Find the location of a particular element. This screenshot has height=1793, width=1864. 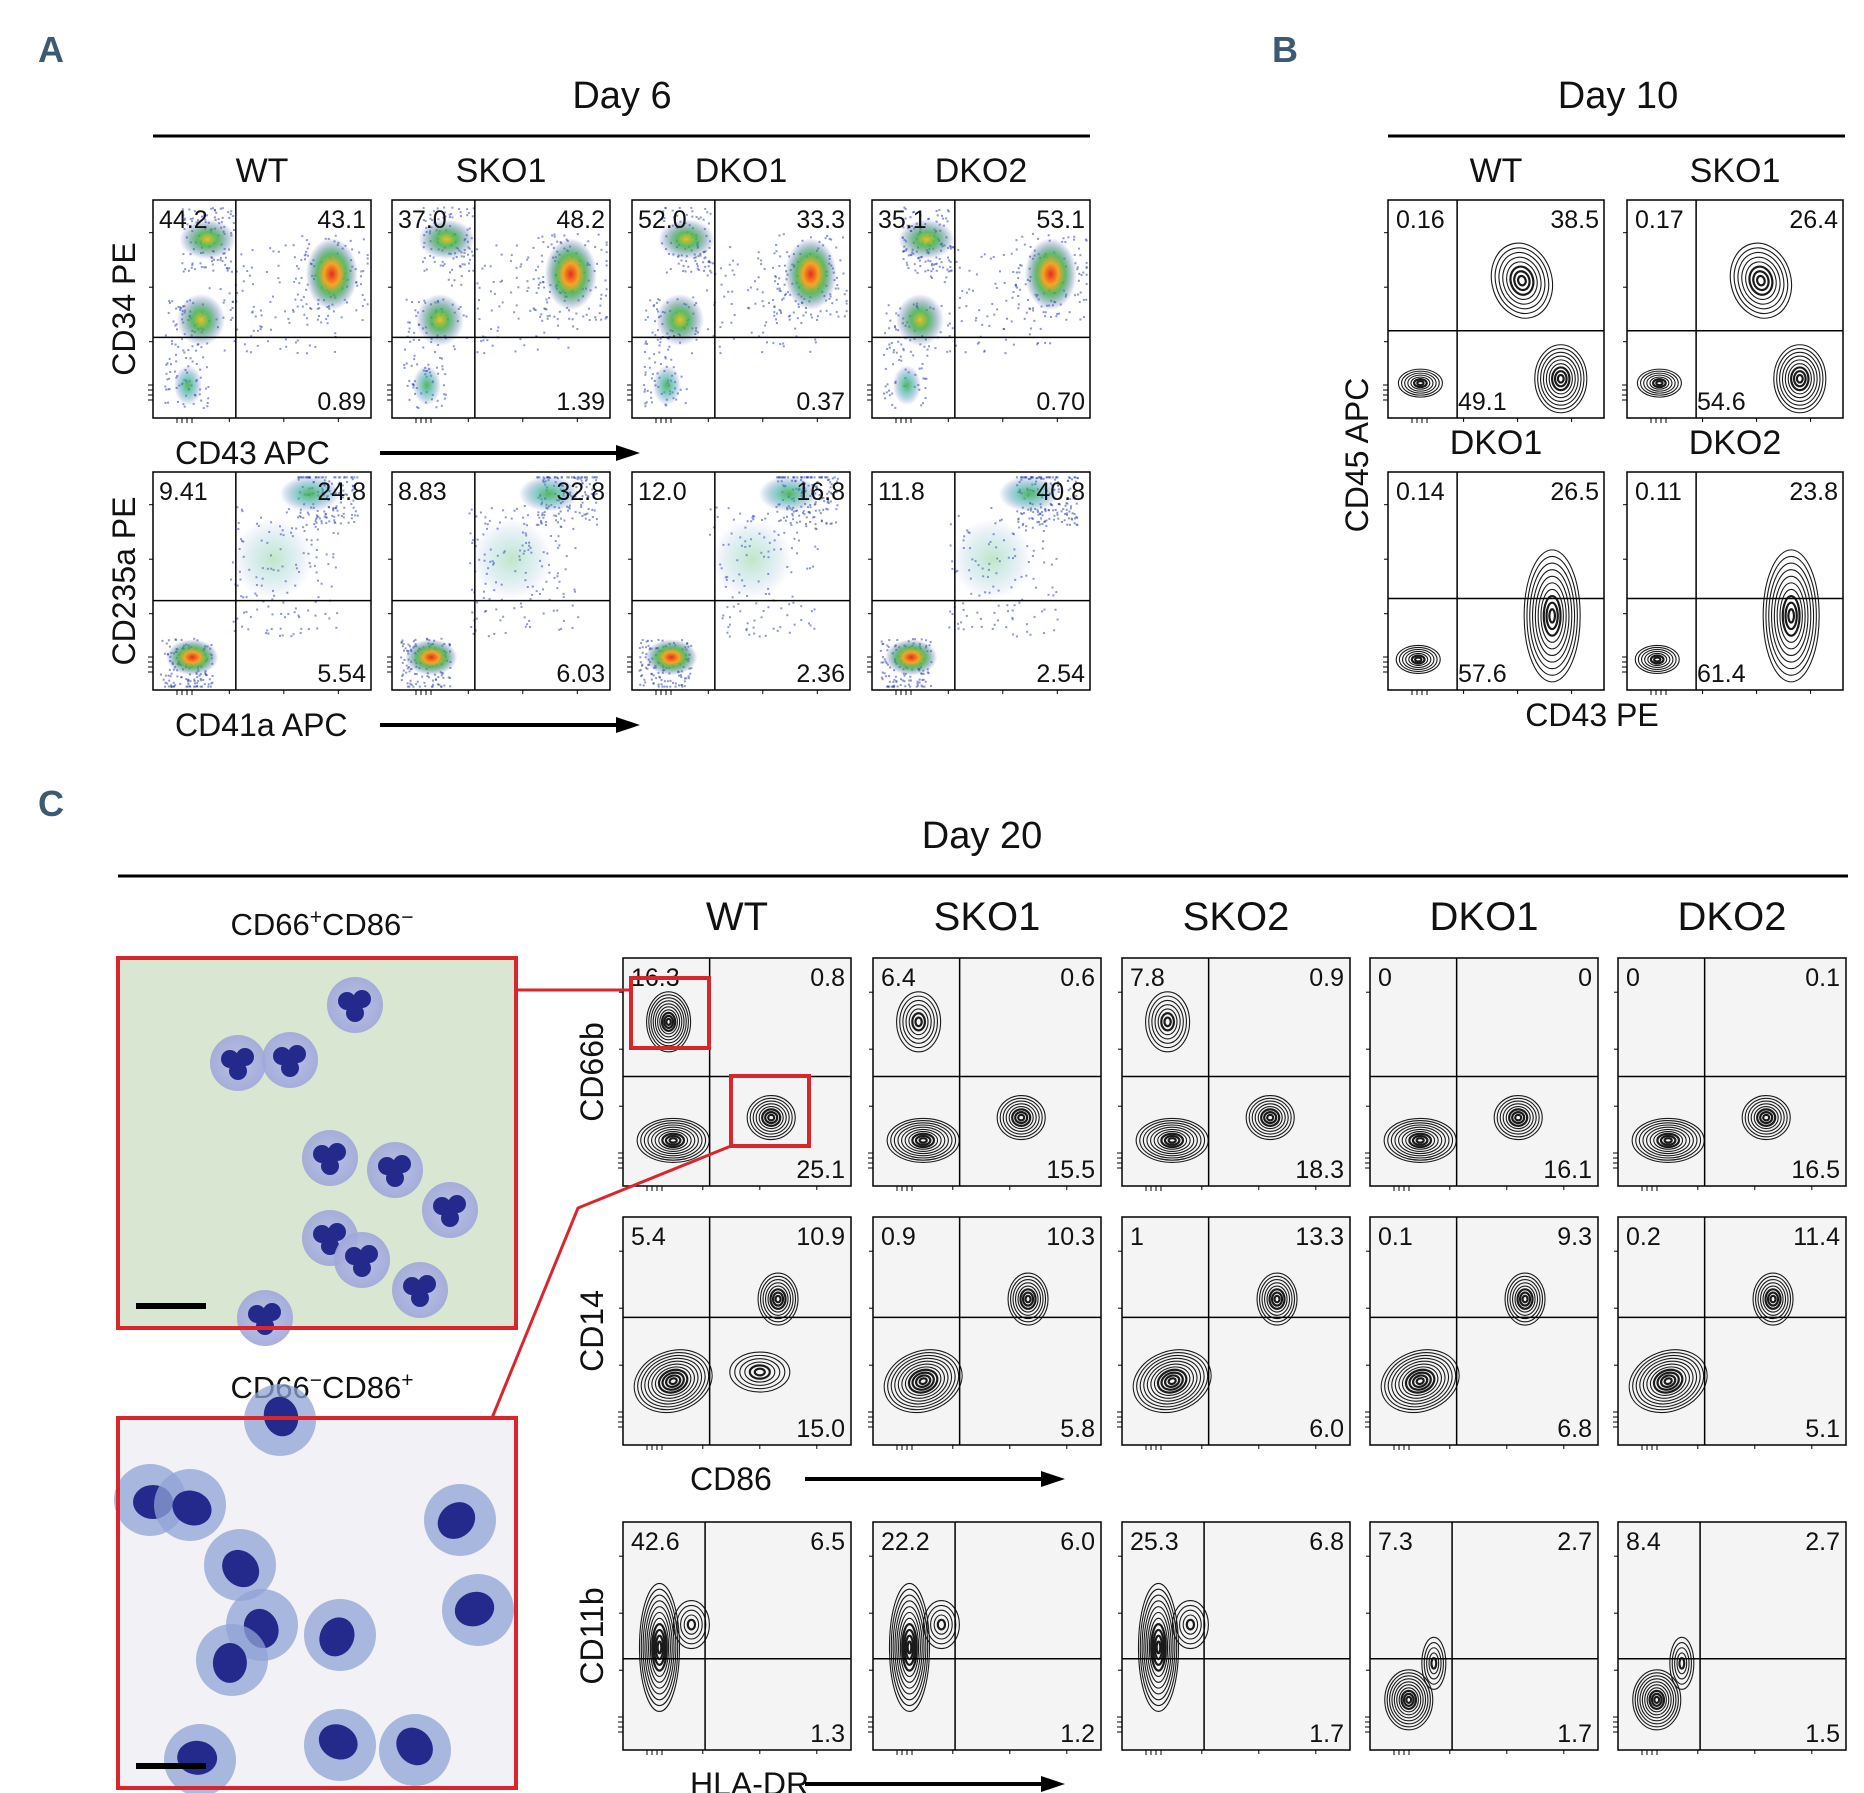

highlight-gate-cd86-pos is located at coordinates (770, 1111).